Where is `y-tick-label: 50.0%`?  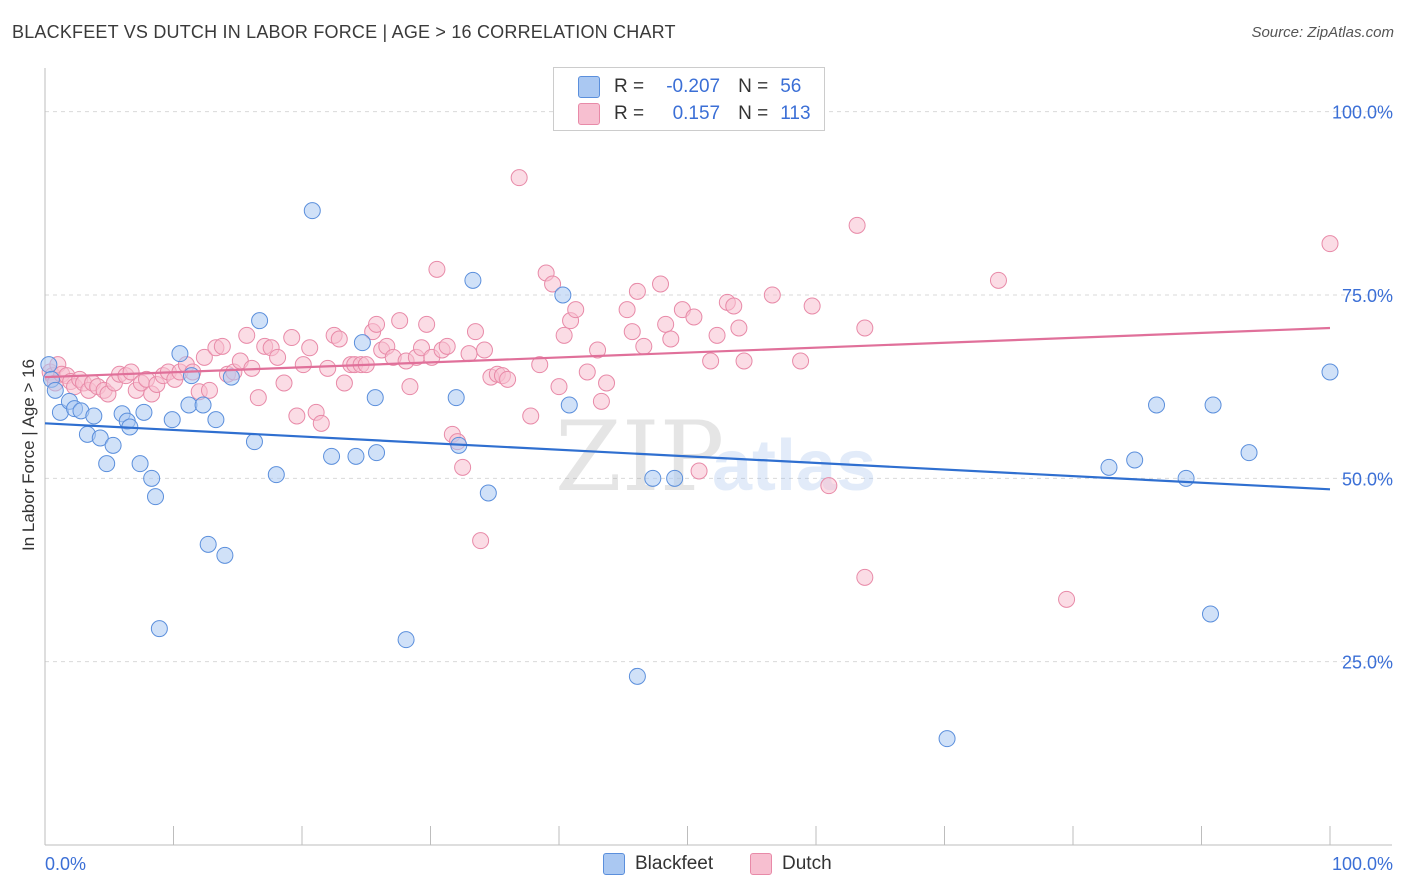
y-tick-label: 50.0% is located at coordinates (1367, 479).